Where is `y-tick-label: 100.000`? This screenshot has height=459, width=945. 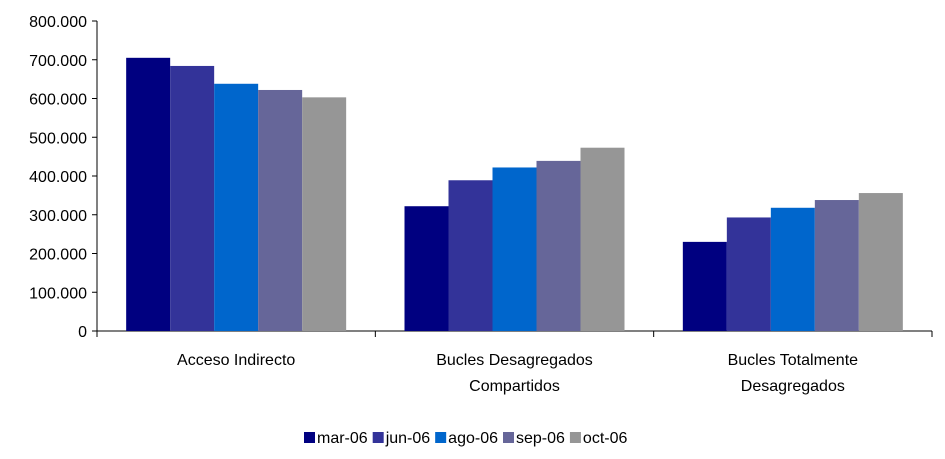 y-tick-label: 100.000 is located at coordinates (58, 293).